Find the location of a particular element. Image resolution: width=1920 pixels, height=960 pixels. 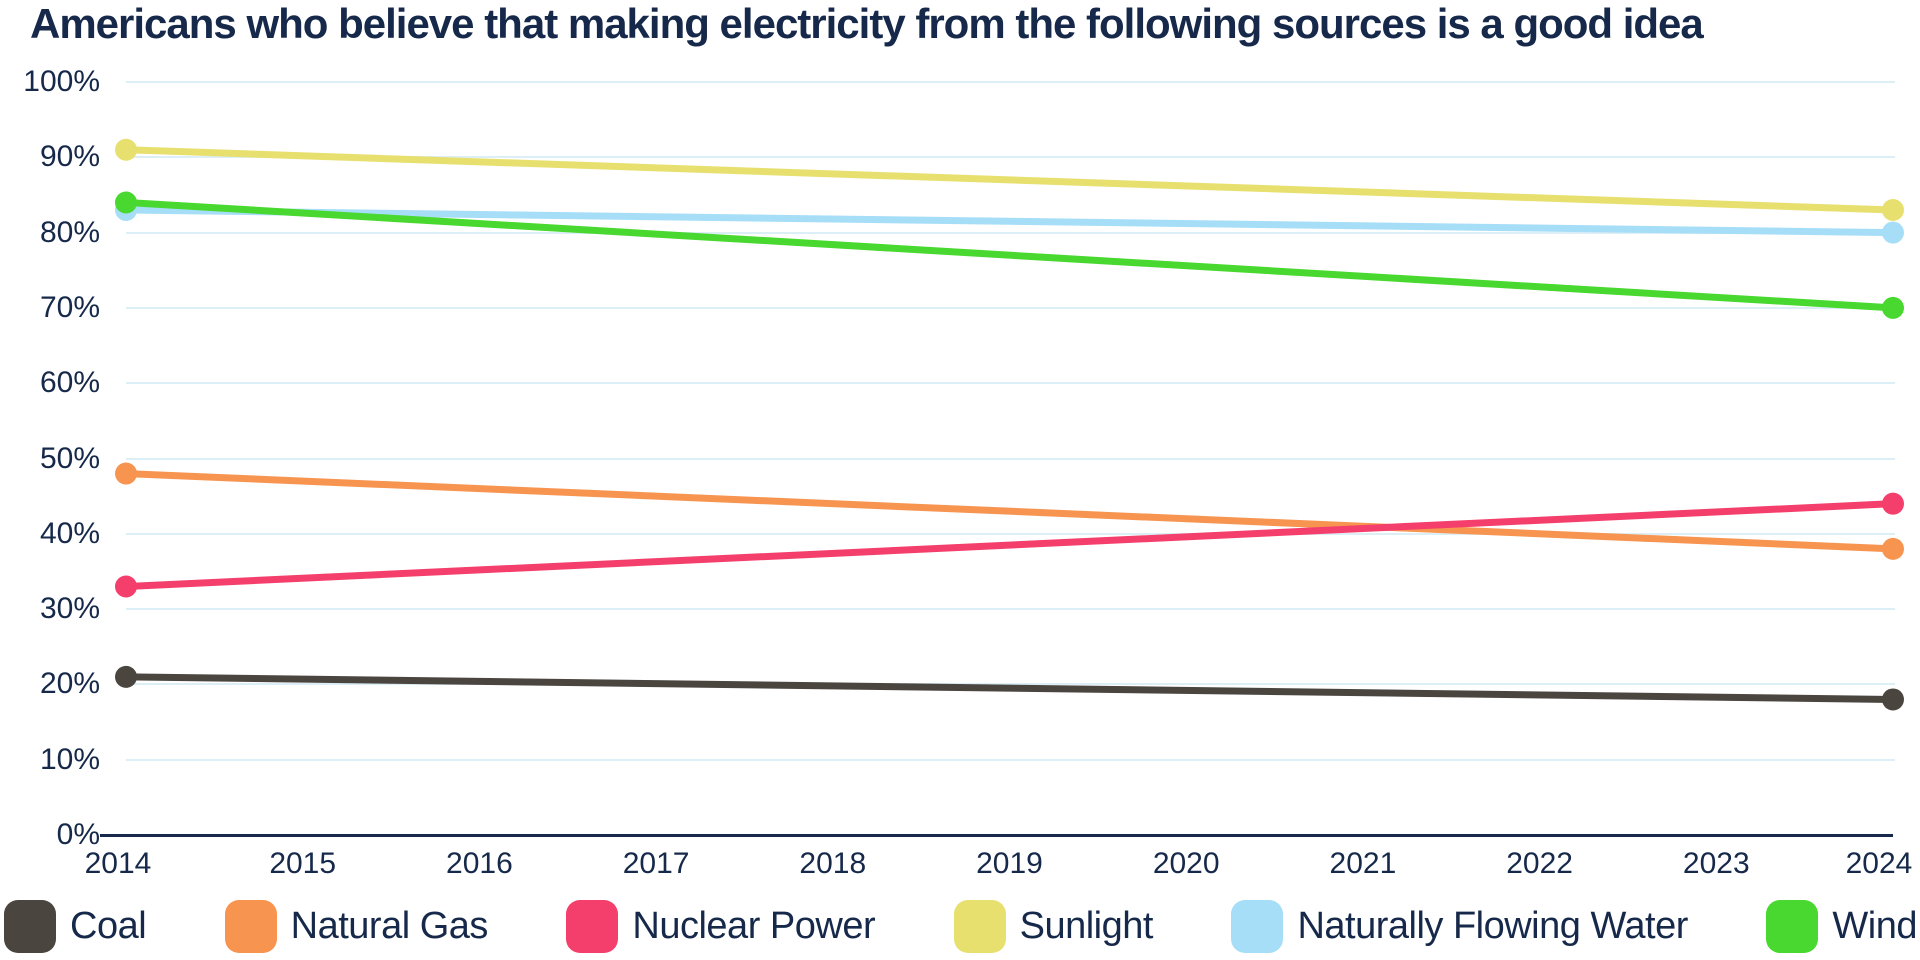

y-axis-tick-label: 90% is located at coordinates (69, 157).